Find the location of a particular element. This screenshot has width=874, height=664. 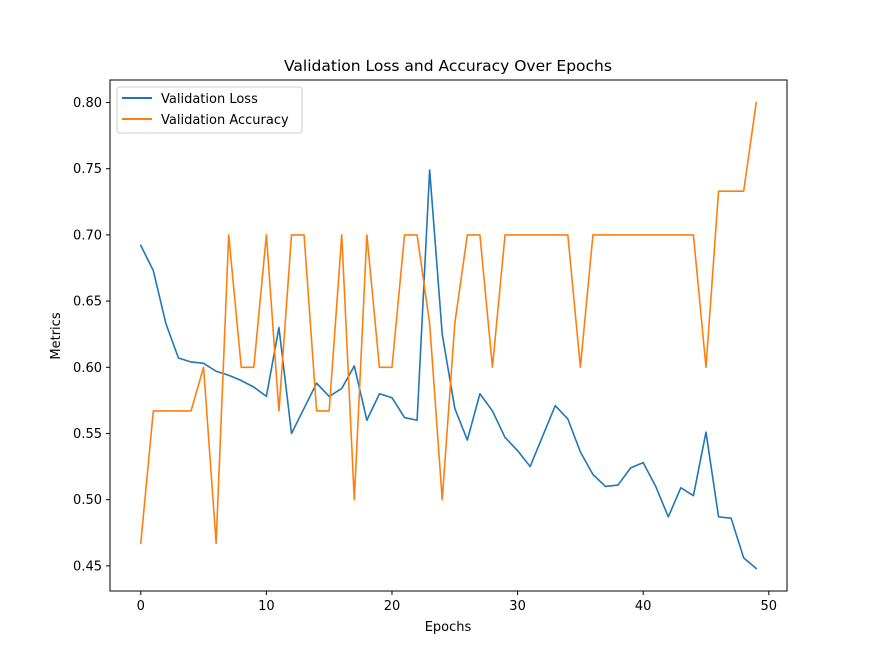

y-tick-label: 0.65 is located at coordinates (87, 302).